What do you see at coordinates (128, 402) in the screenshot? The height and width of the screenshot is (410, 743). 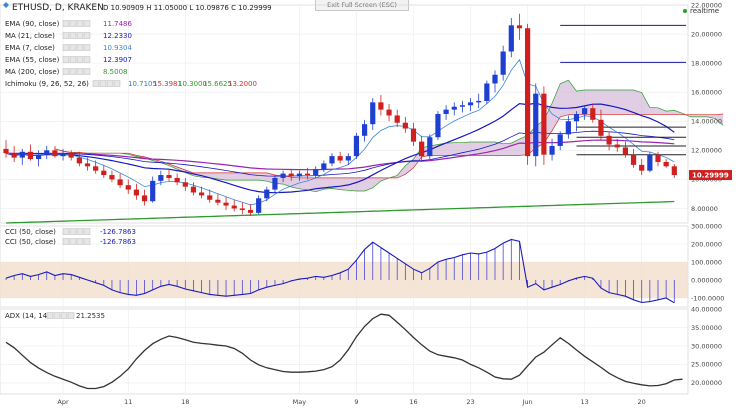 I see `time-axis-label: 11` at bounding box center [128, 402].